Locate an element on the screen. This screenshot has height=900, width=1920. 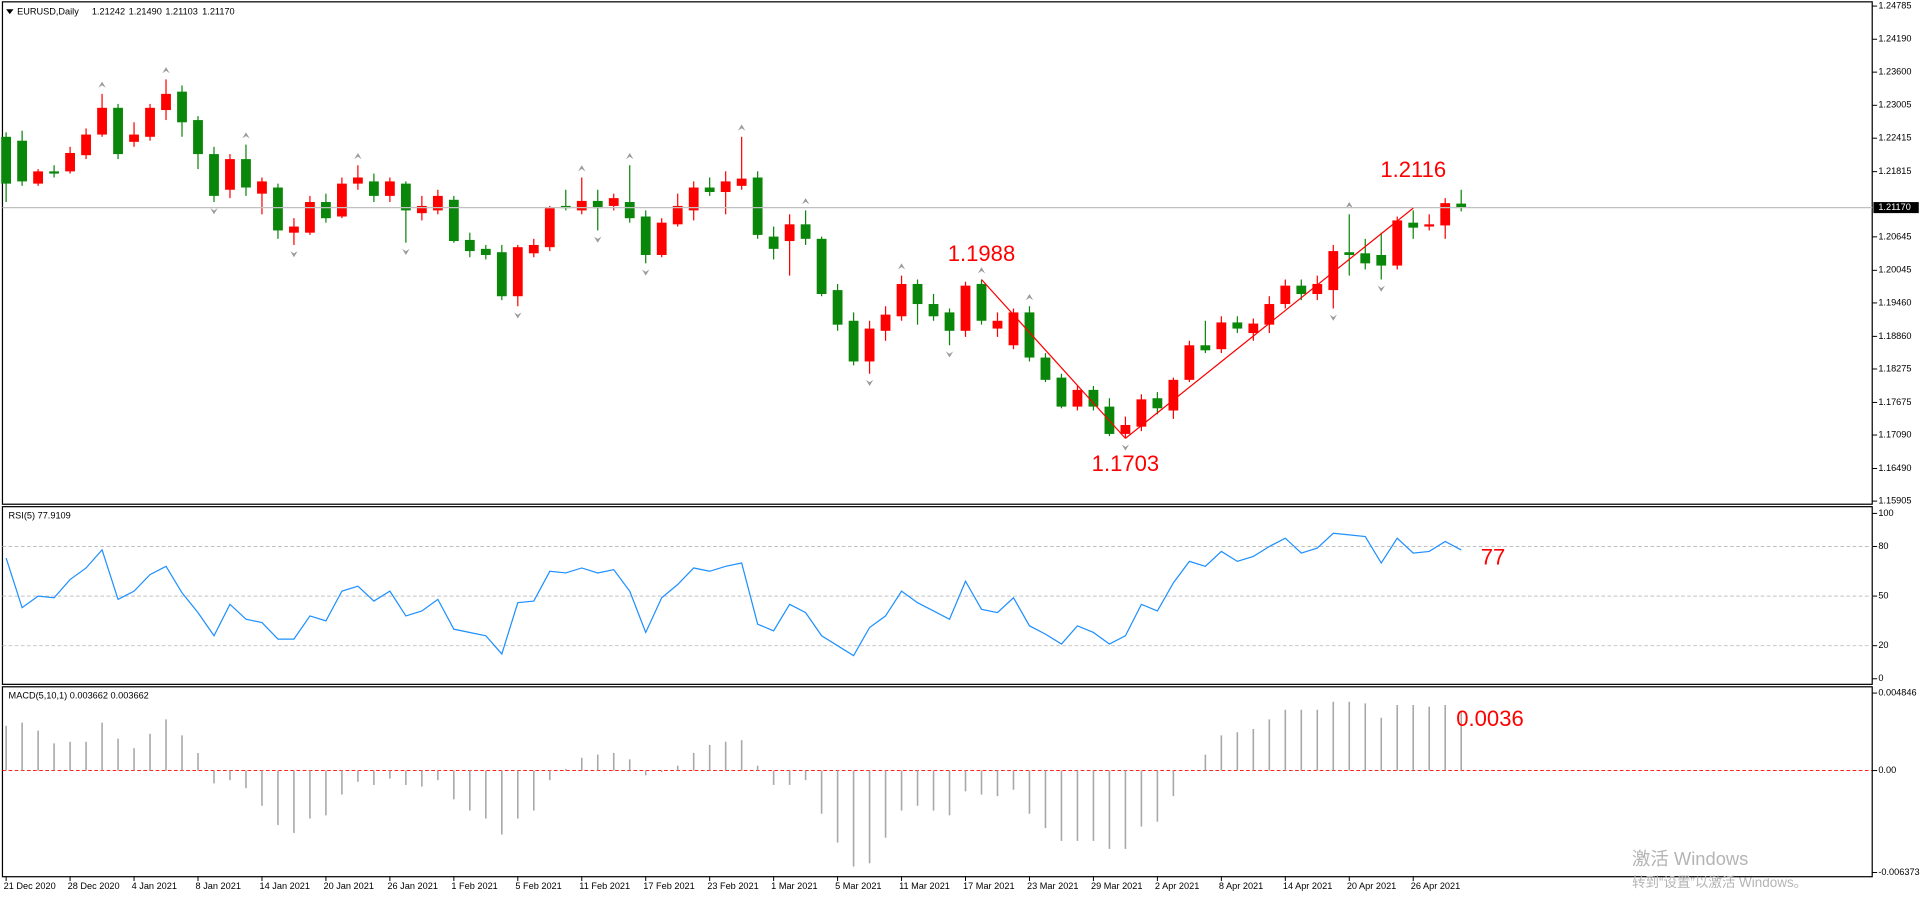
symbol-menu-icon is located at coordinates (10, 12).